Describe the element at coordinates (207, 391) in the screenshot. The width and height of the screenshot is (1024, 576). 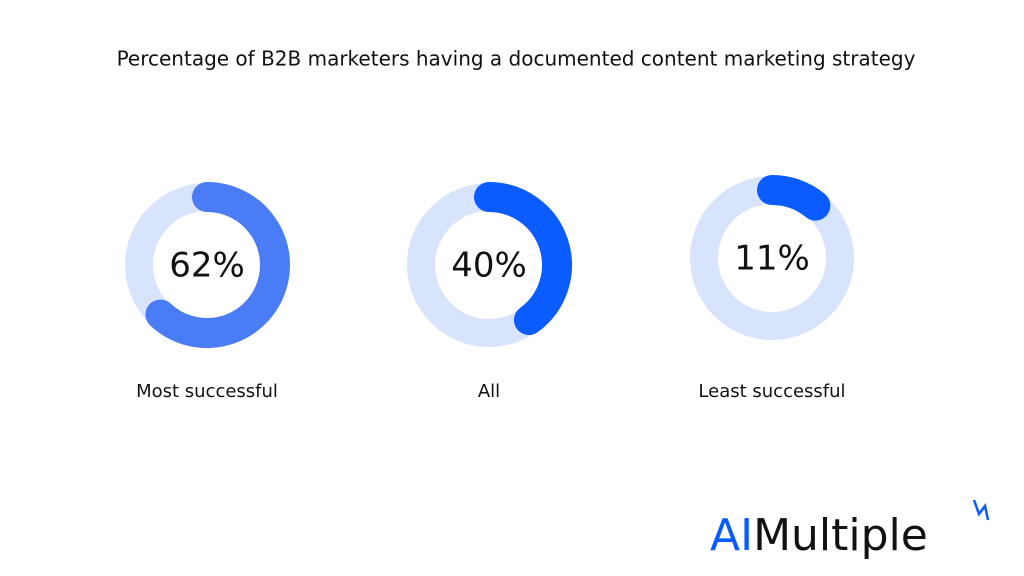
I see `category-label: Most successful` at that location.